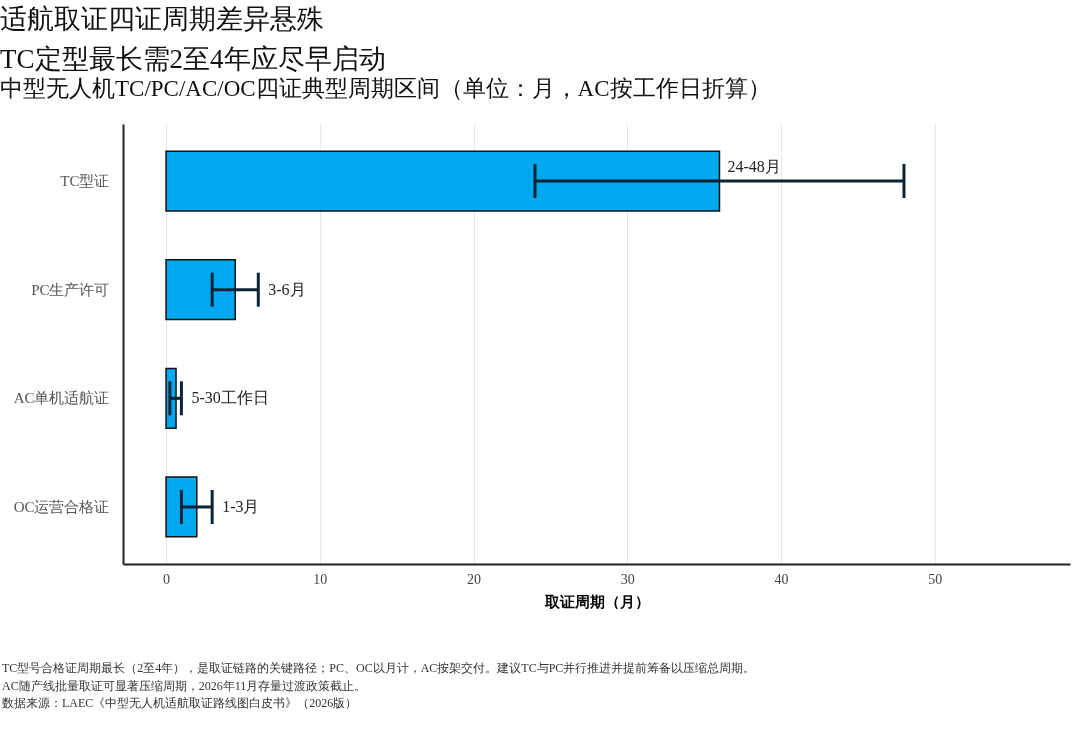 The width and height of the screenshot is (1080, 756). What do you see at coordinates (627, 579) in the screenshot?
I see `x-tick-label: 30` at bounding box center [627, 579].